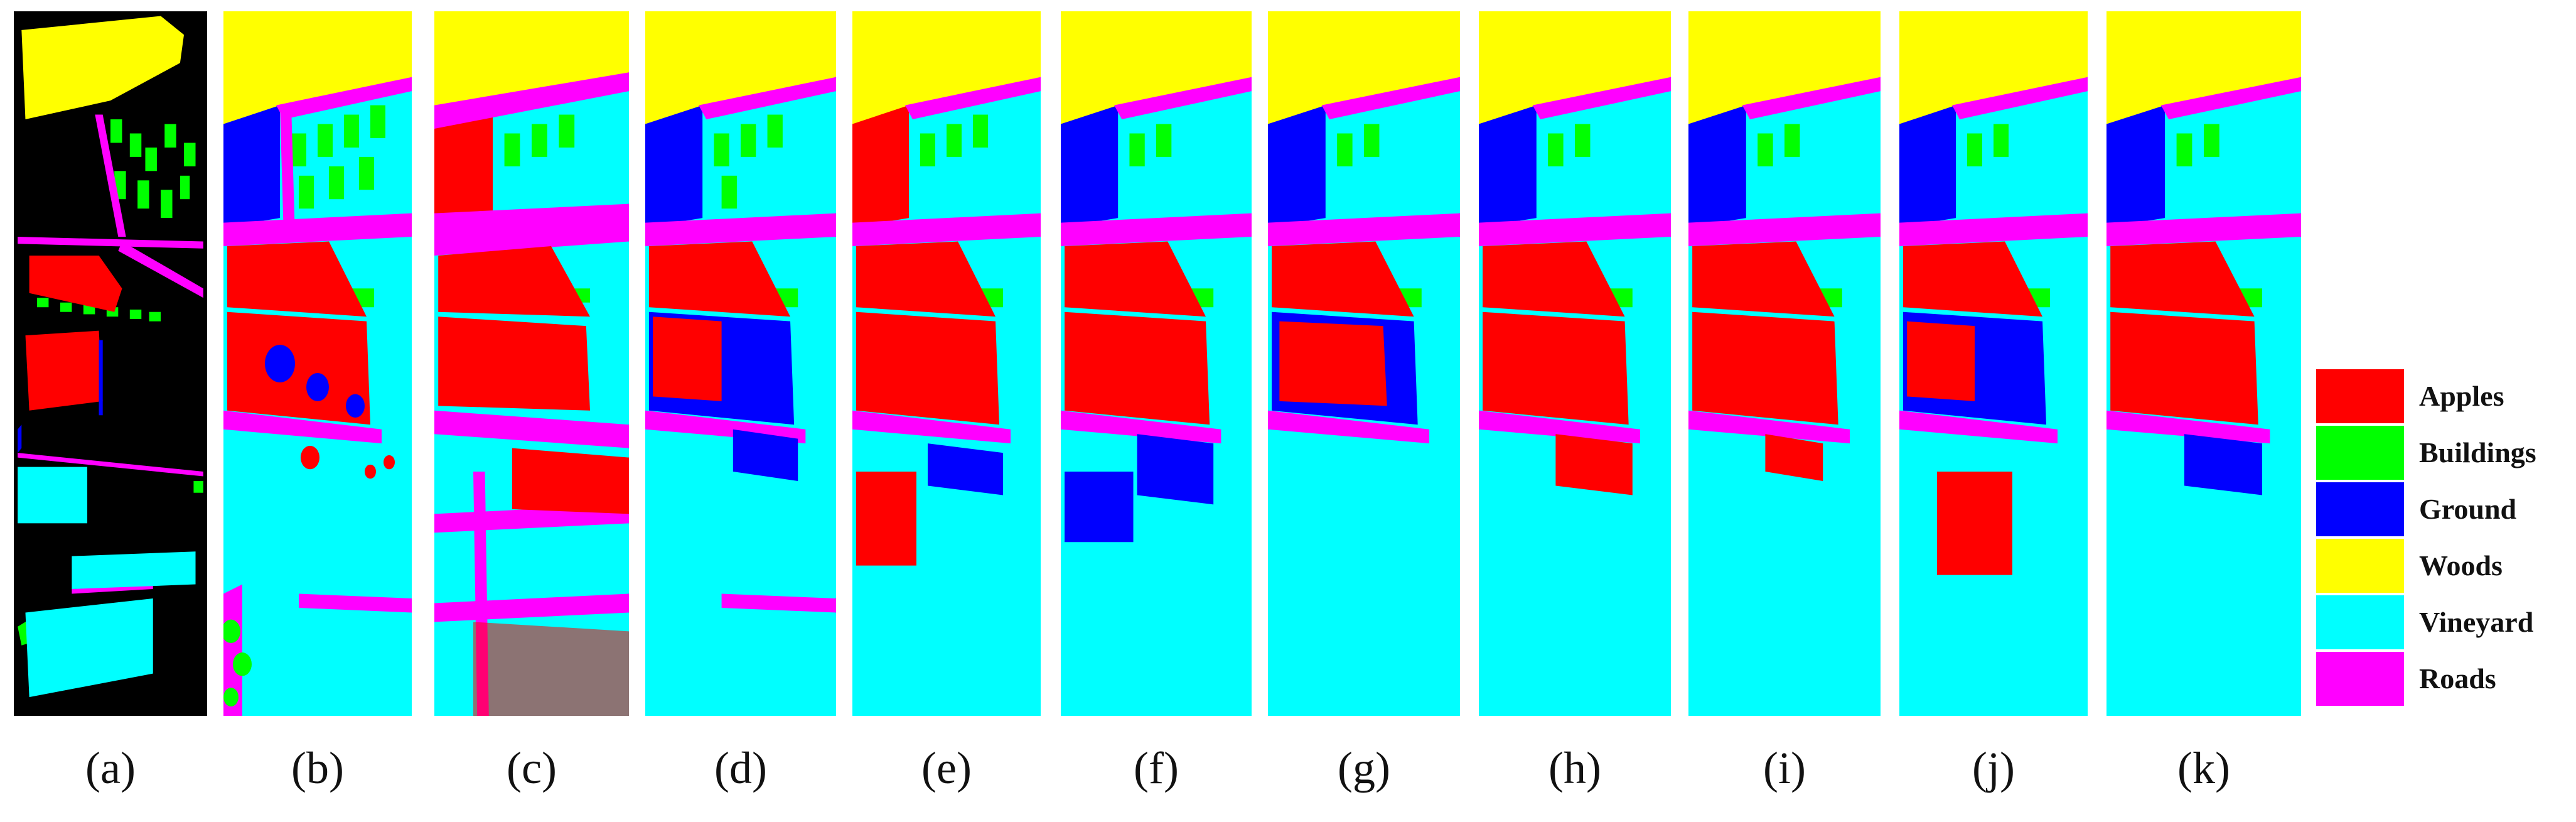 Image resolution: width=2576 pixels, height=822 pixels. What do you see at coordinates (1364, 768) in the screenshot?
I see `panel-caption-g: (g)` at bounding box center [1364, 768].